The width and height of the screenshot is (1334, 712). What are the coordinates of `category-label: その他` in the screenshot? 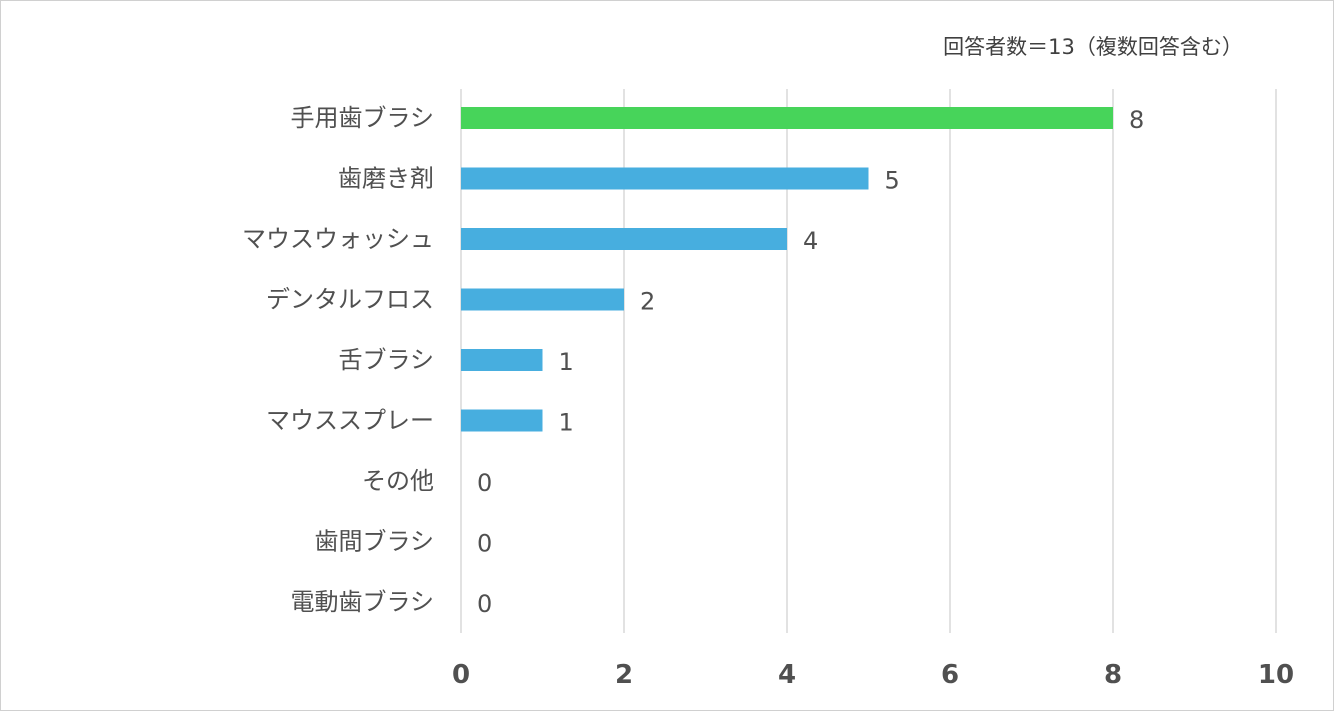 It's located at (398, 481).